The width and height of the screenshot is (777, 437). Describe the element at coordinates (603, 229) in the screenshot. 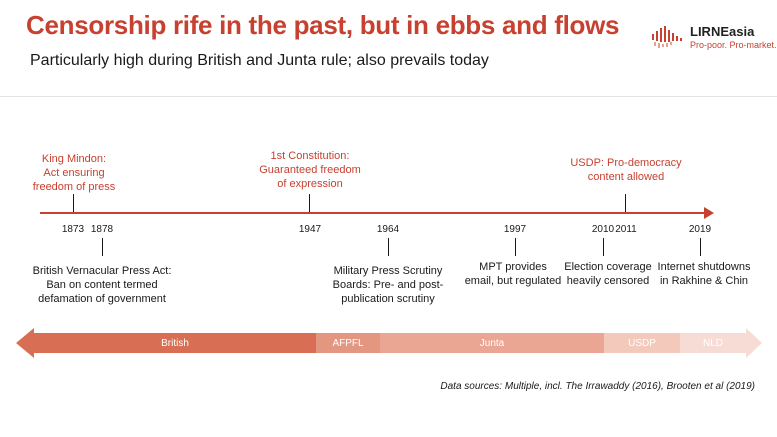

I see `year-2010: 2010` at that location.